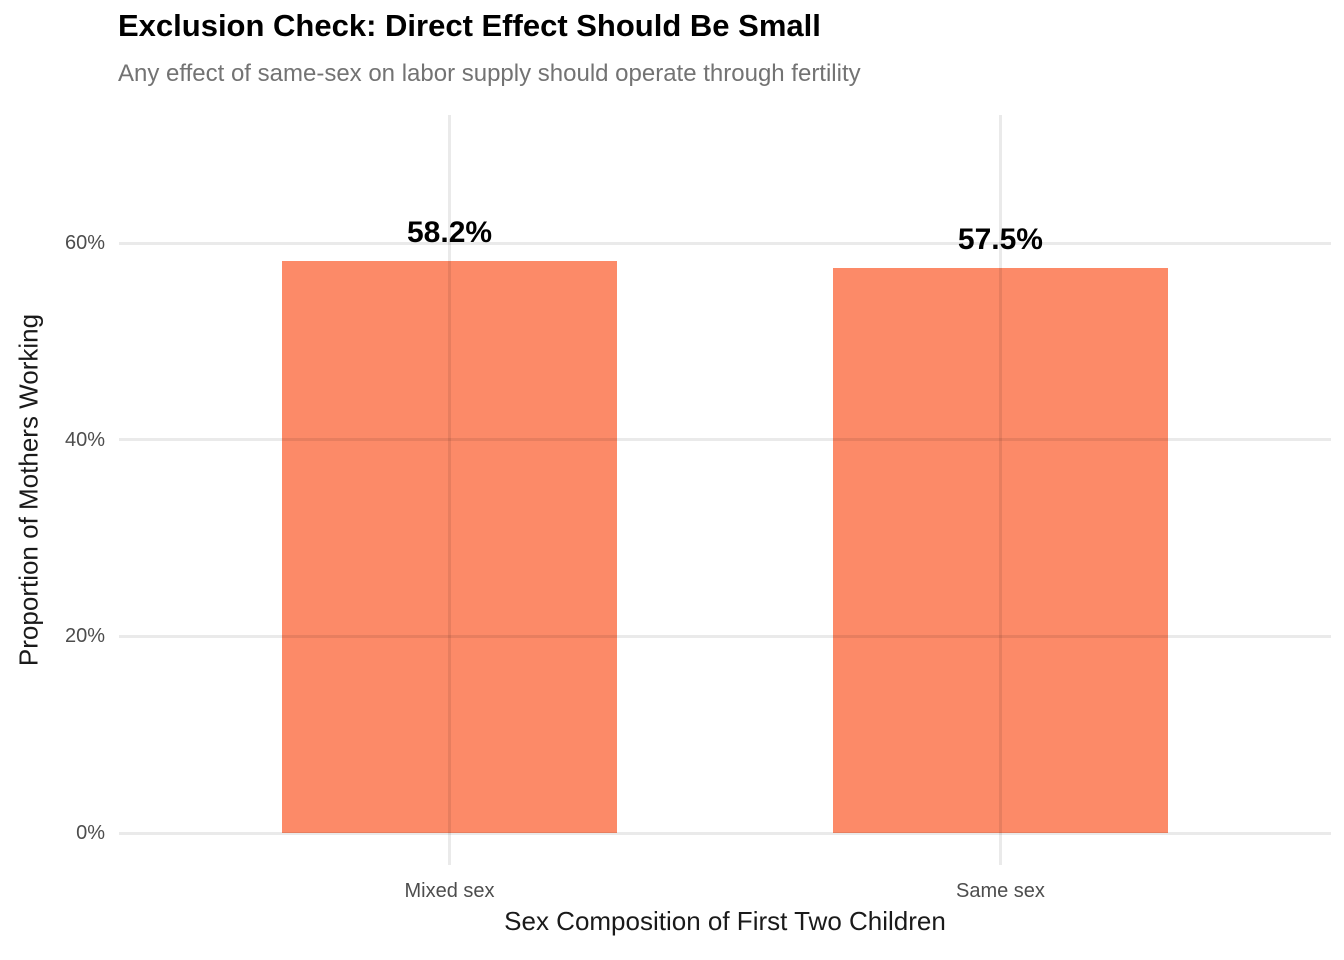 This screenshot has height=960, width=1344. Describe the element at coordinates (725, 243) in the screenshot. I see `gridline-y-60%` at that location.